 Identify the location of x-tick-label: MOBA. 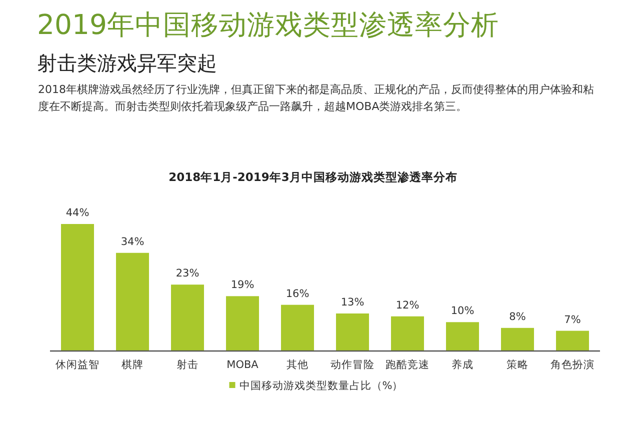
(243, 365).